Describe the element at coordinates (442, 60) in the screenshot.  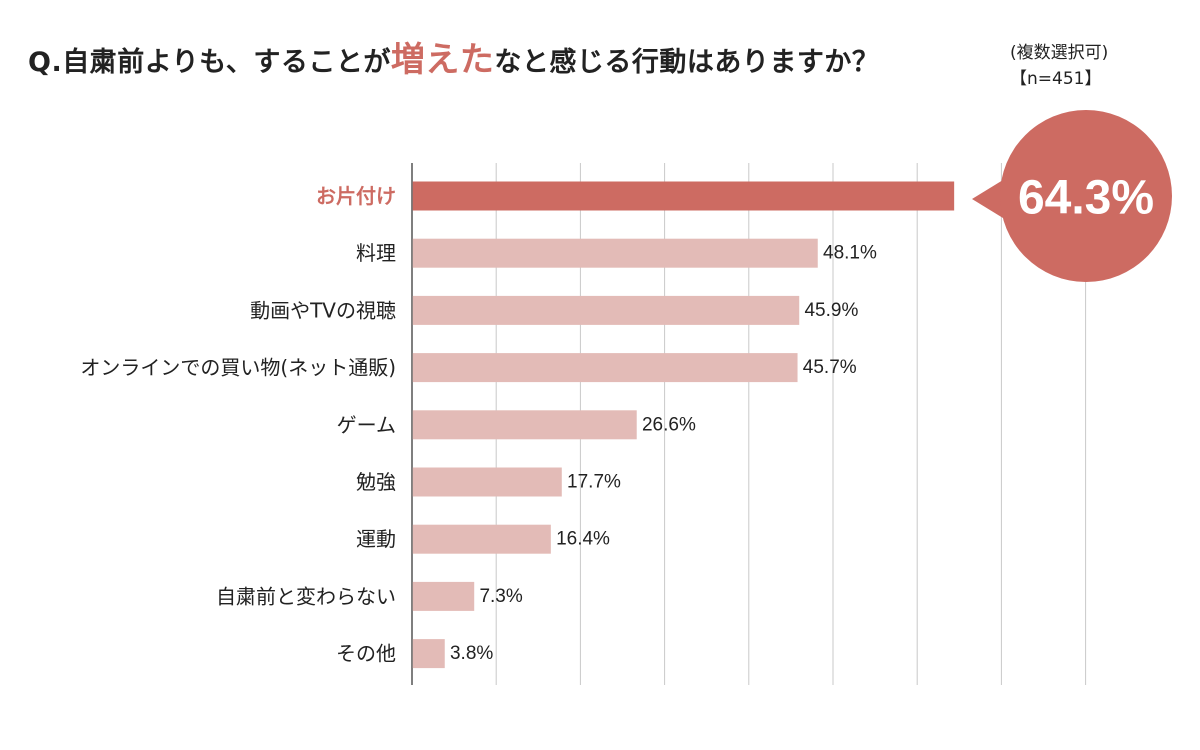
I see `title-accent: 増えた` at that location.